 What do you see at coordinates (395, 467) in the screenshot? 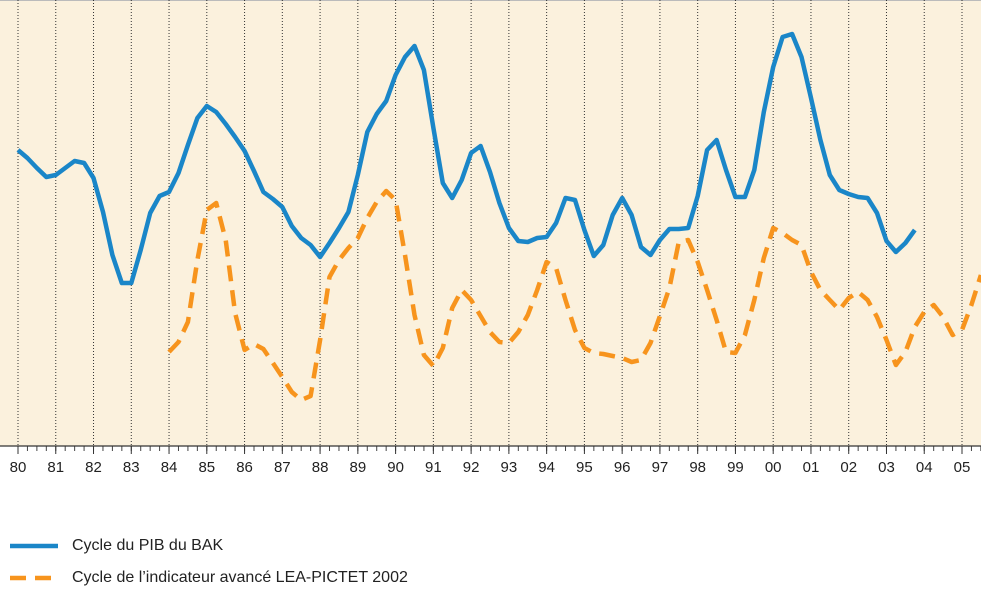
I see `x-tick-label: 90` at bounding box center [395, 467].